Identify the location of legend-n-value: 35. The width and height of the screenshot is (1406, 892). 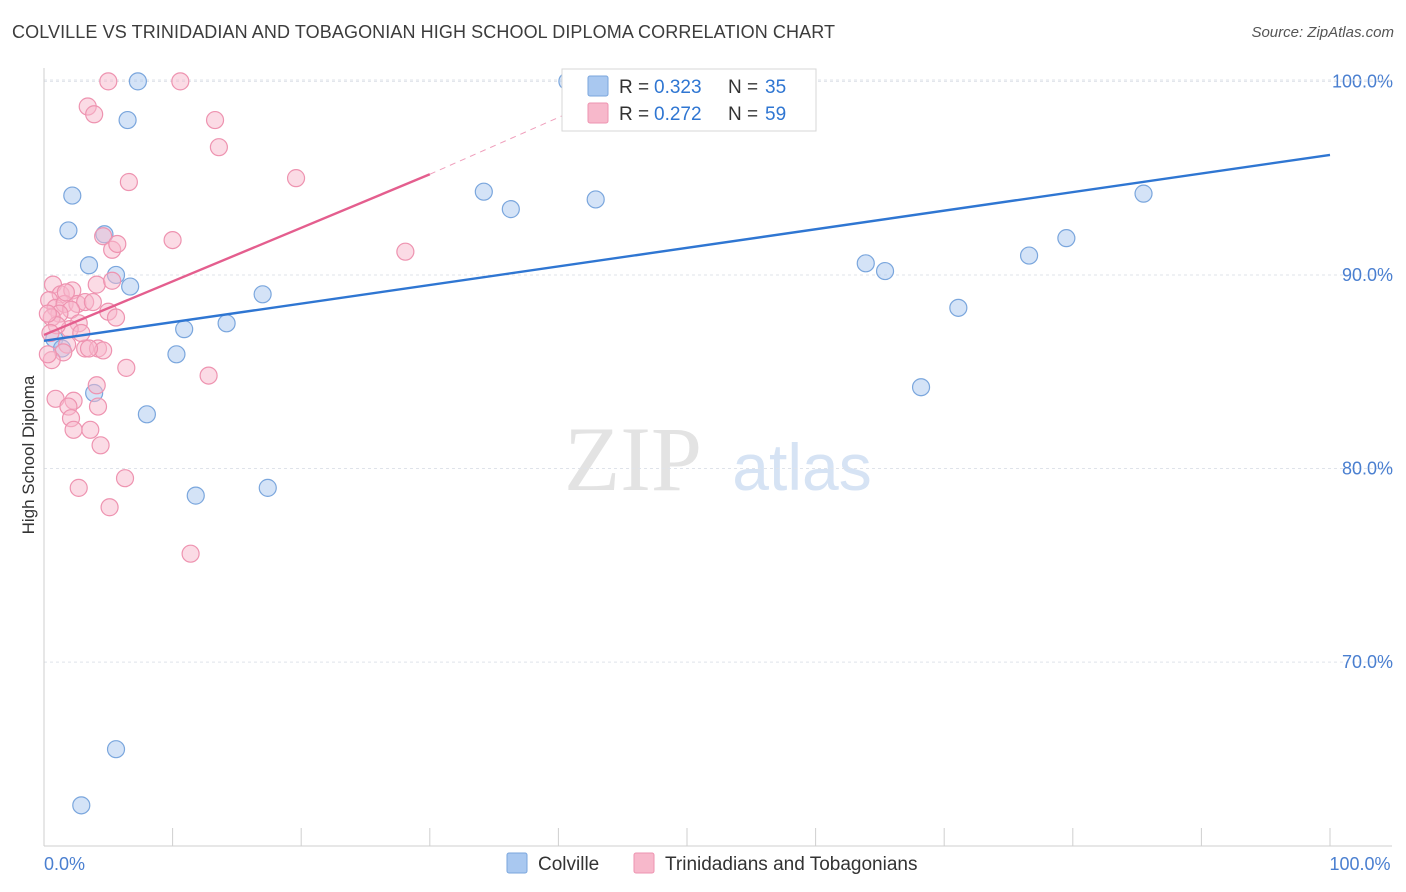
(775, 87).